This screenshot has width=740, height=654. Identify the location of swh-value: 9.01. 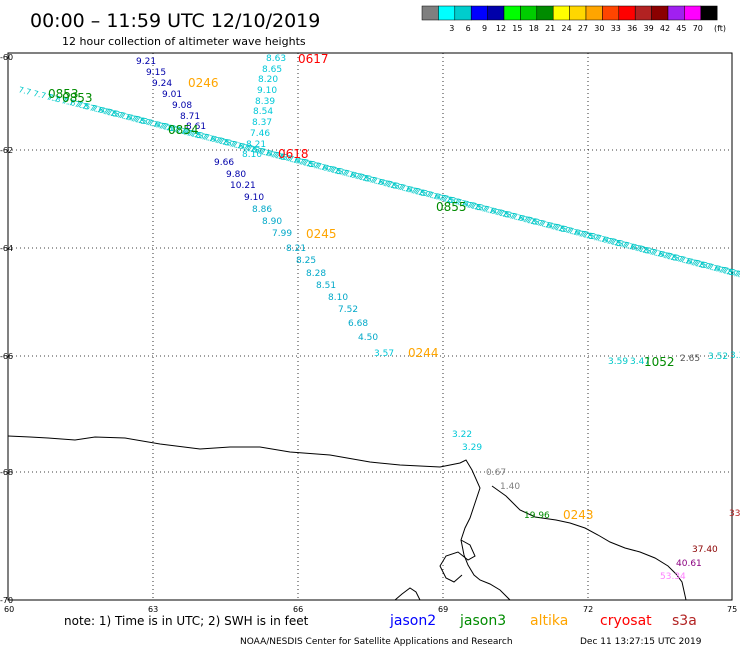
(172, 95).